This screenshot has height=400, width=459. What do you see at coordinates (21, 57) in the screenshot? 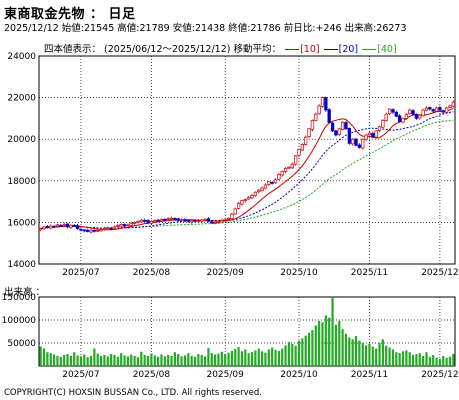
I see `price-tick-label: 24000` at bounding box center [21, 57].